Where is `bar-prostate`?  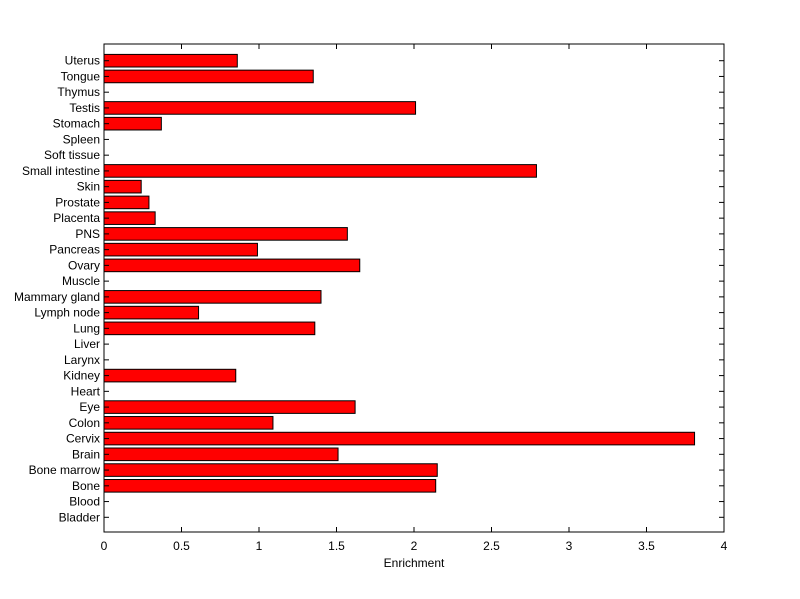
bar-prostate is located at coordinates (126, 202).